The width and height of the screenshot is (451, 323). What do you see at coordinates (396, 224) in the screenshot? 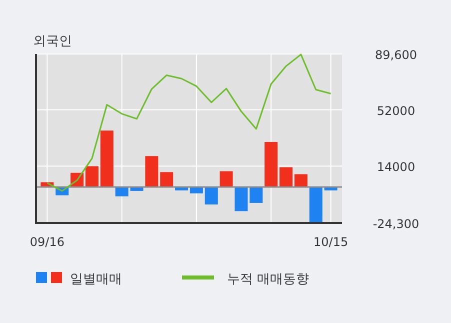
I see `y-tick-label: -24,300` at bounding box center [396, 224].